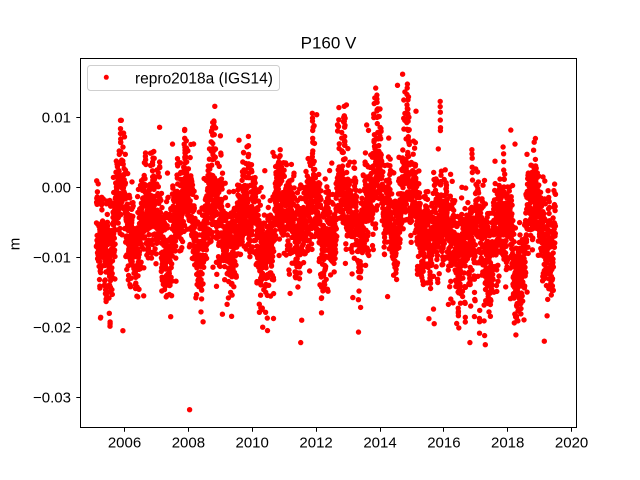 The width and height of the screenshot is (640, 480). Describe the element at coordinates (204, 78) in the screenshot. I see `svg-text: repro2018a (IGS14)` at that location.